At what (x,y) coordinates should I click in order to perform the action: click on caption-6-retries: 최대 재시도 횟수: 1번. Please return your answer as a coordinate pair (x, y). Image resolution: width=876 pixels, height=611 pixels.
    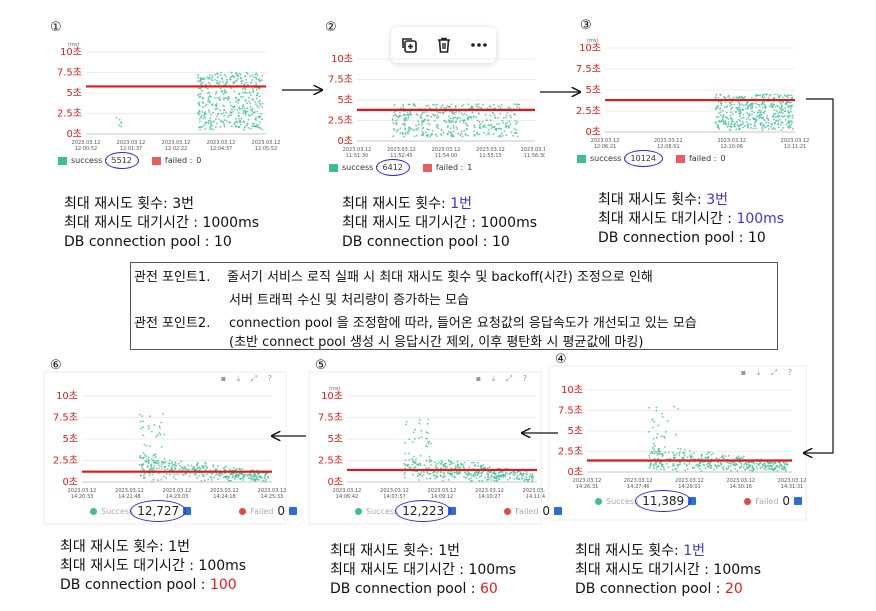
    Looking at the image, I should click on (125, 547).